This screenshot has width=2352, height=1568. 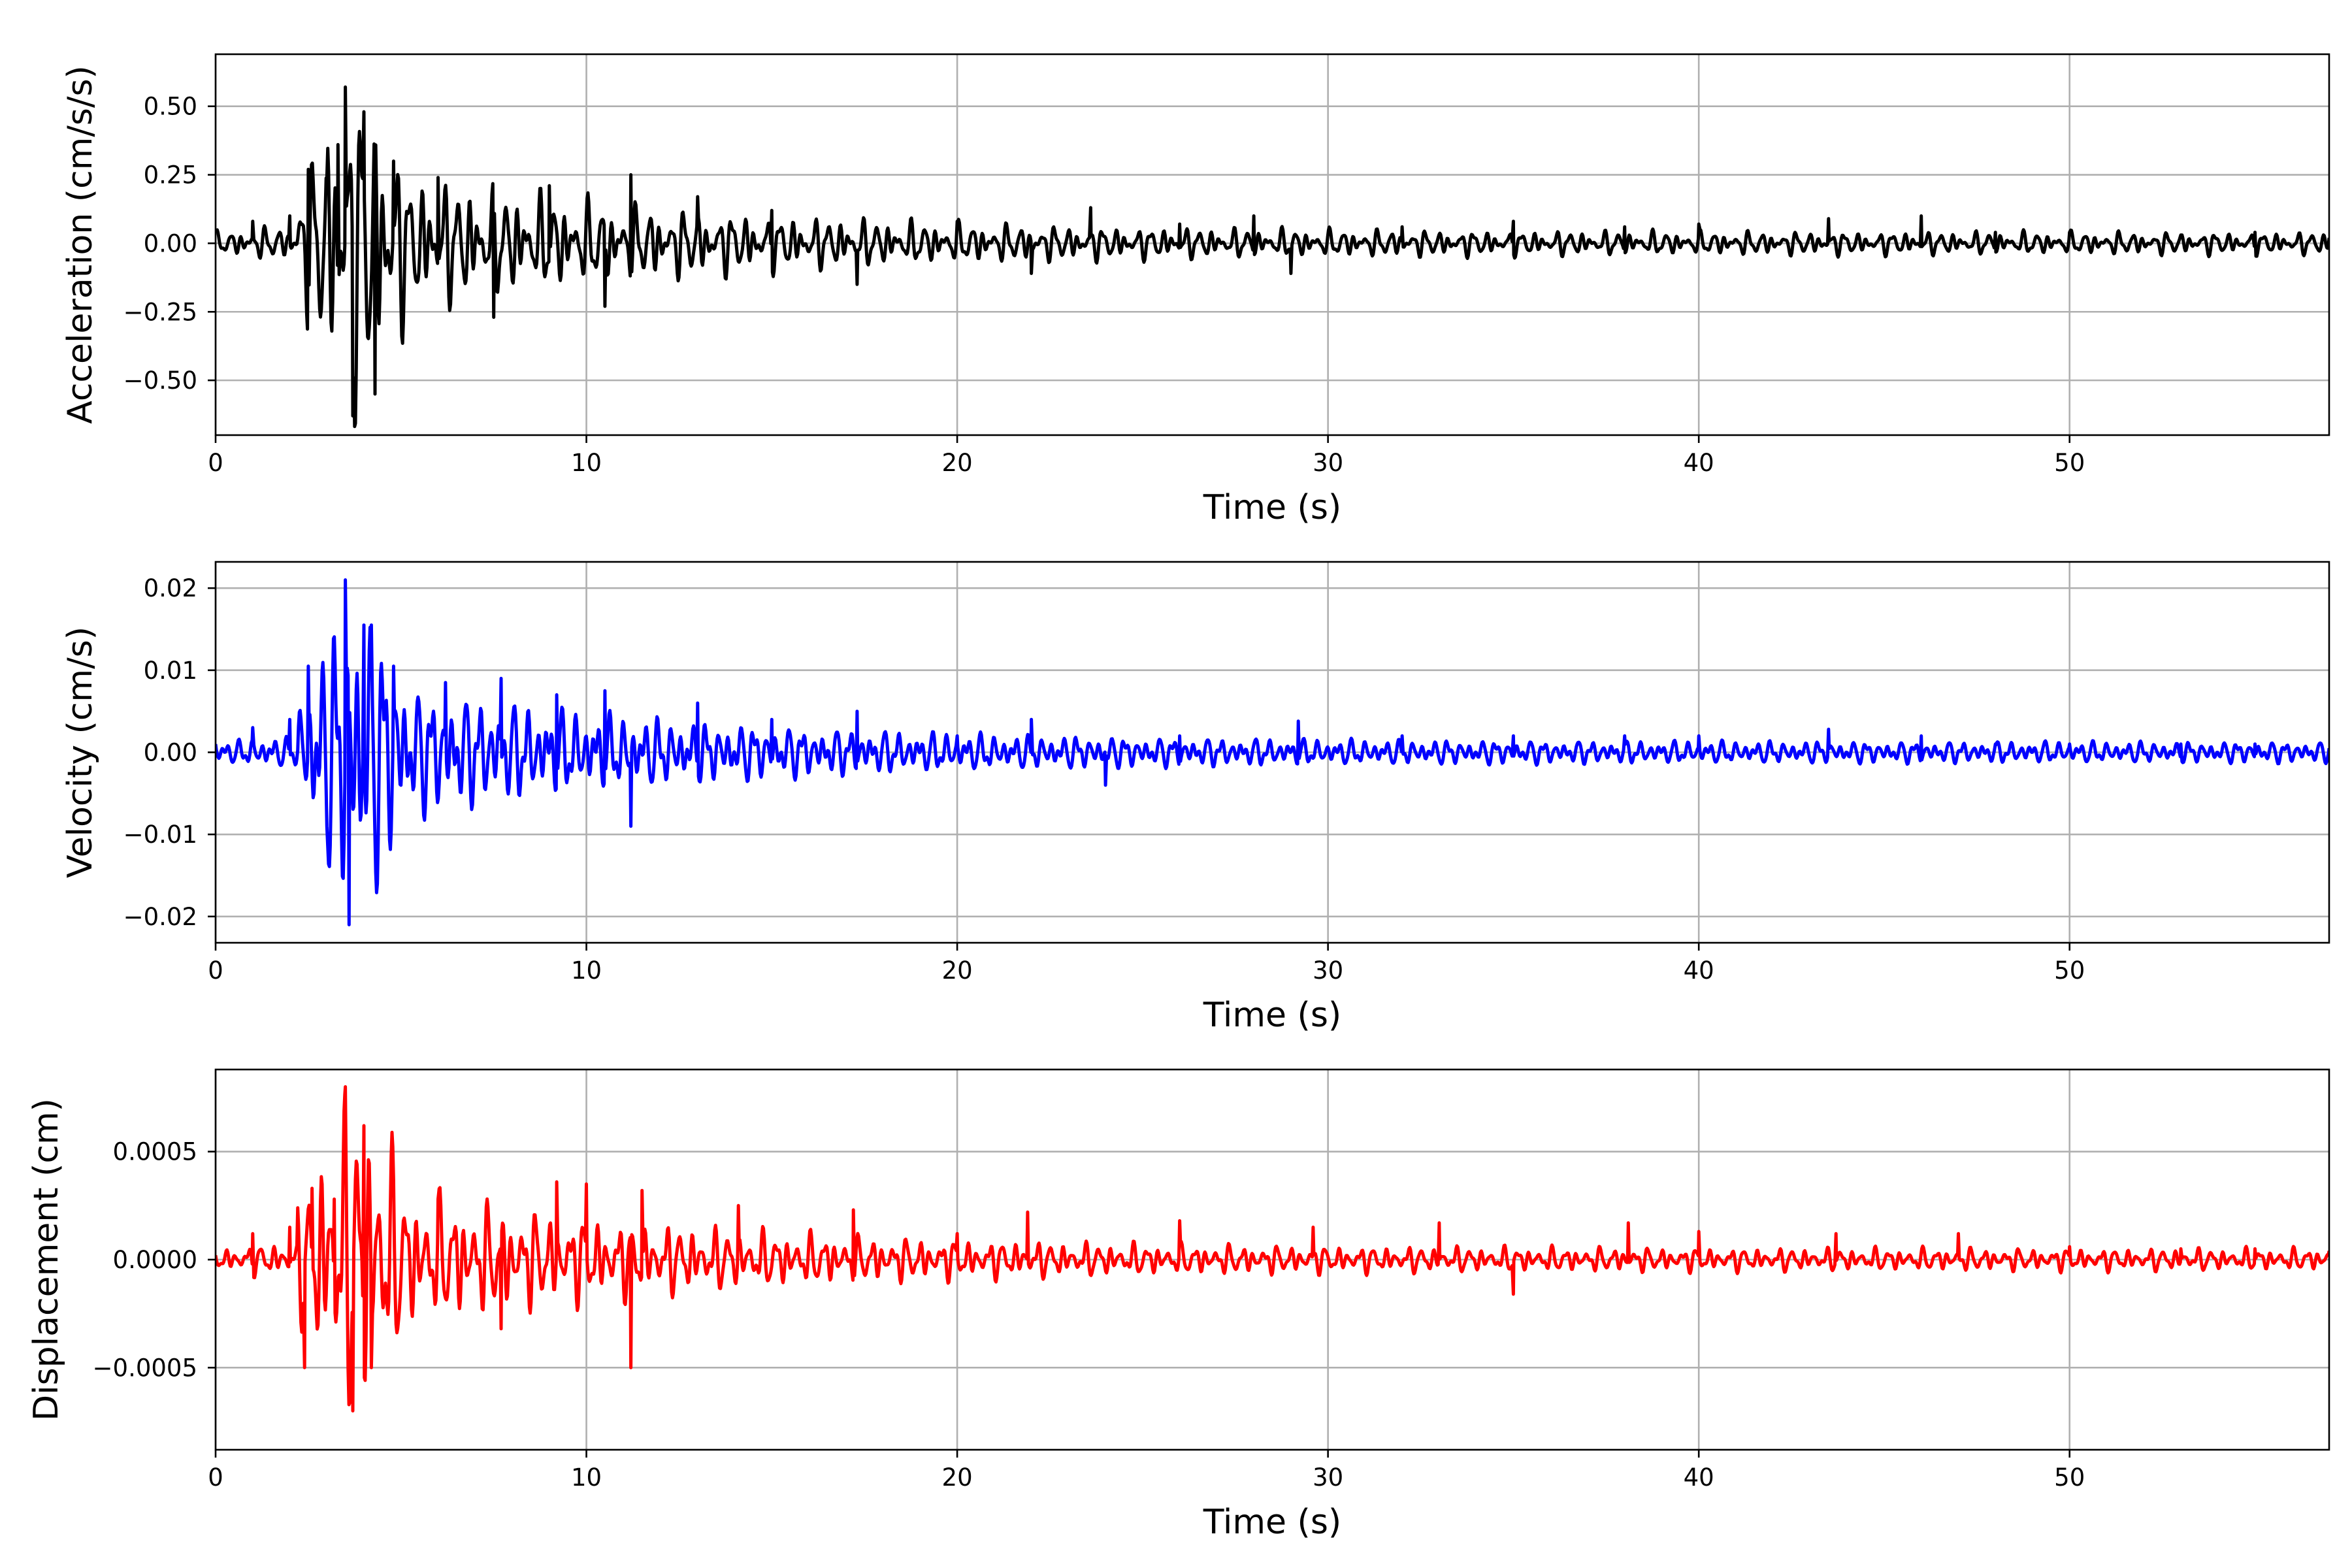 I want to click on displacement-xtick-label-5: 50, so click(x=2069, y=1477).